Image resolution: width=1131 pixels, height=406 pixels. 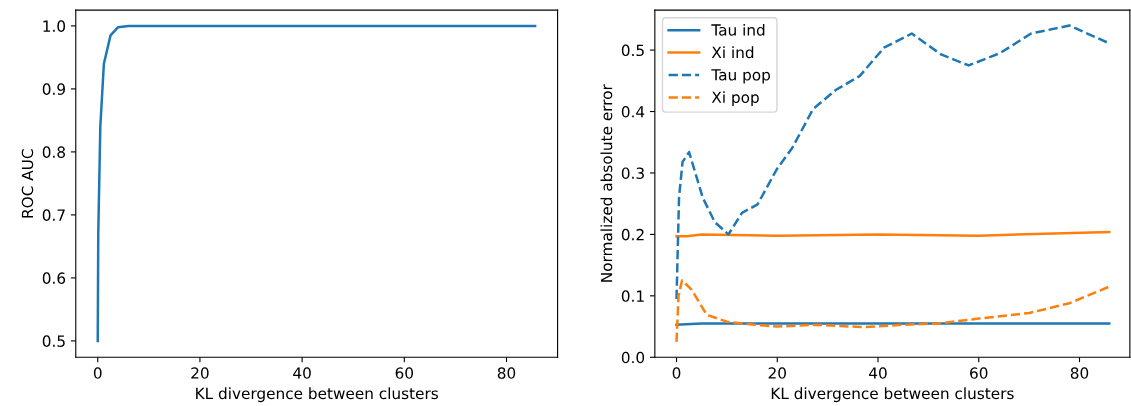 I want to click on y-tick-label: 0.1, so click(x=632, y=296).